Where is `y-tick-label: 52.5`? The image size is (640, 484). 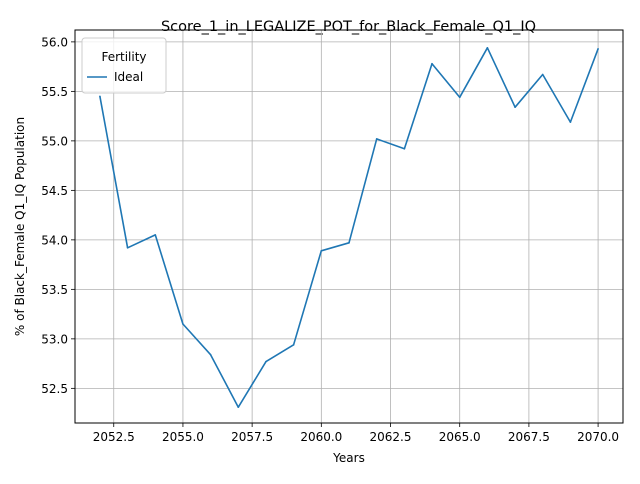 y-tick-label: 52.5 is located at coordinates (54, 389).